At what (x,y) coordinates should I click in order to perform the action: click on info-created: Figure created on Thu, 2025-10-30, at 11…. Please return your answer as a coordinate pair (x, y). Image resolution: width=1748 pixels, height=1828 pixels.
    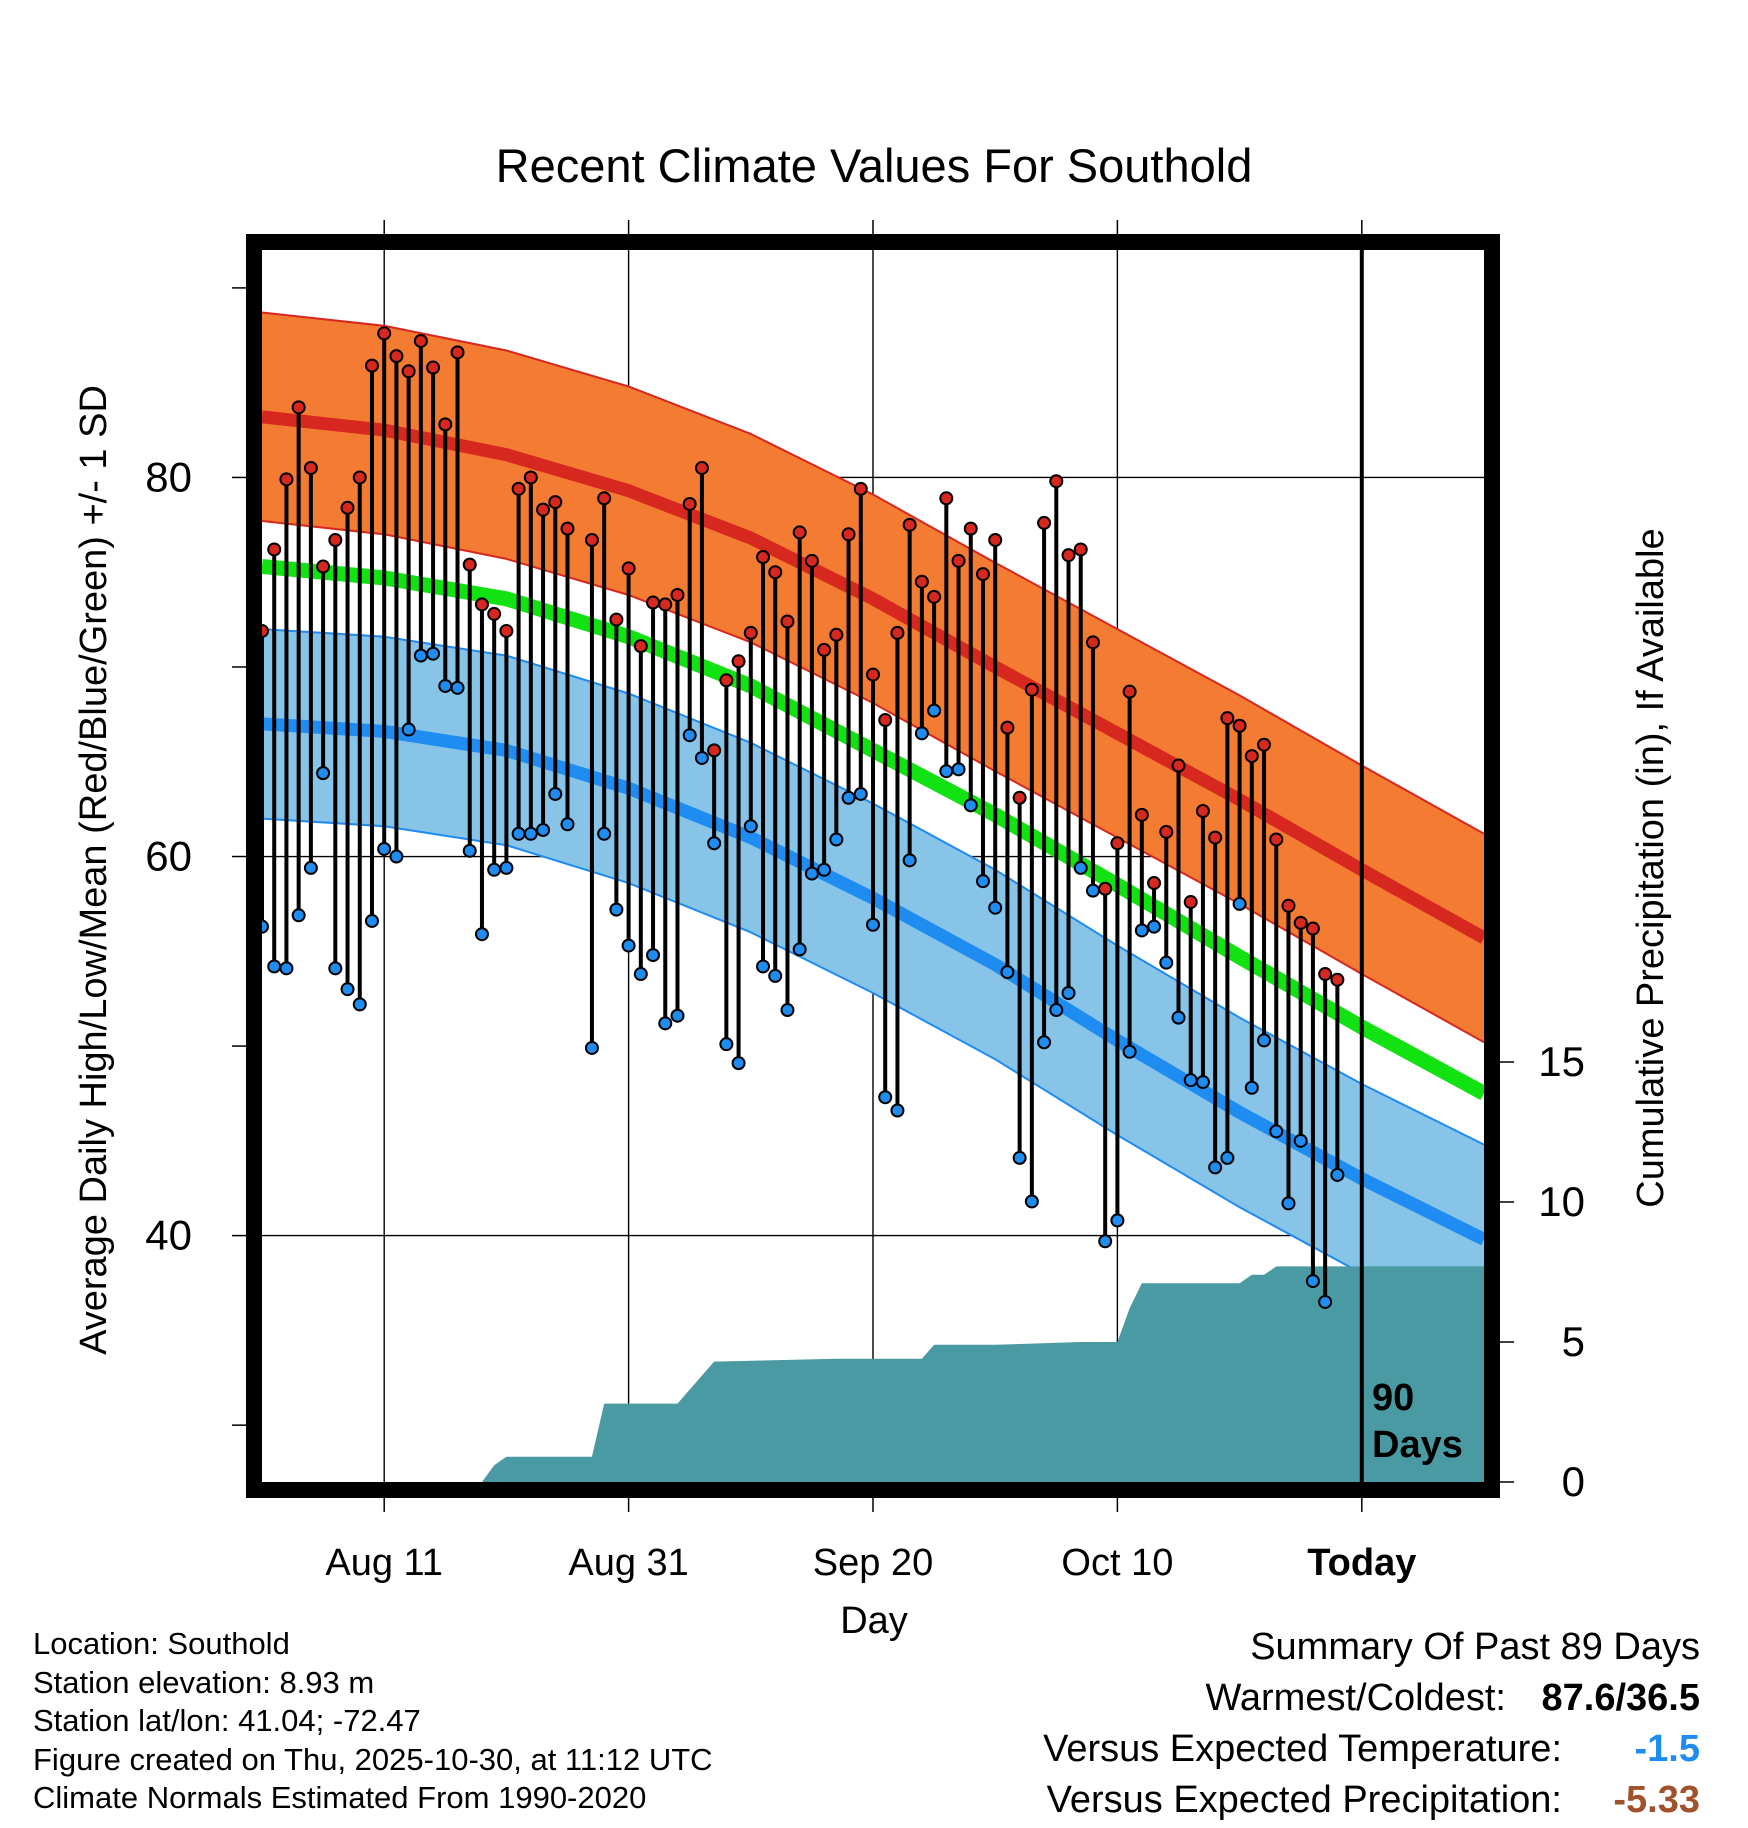
    Looking at the image, I should click on (373, 1759).